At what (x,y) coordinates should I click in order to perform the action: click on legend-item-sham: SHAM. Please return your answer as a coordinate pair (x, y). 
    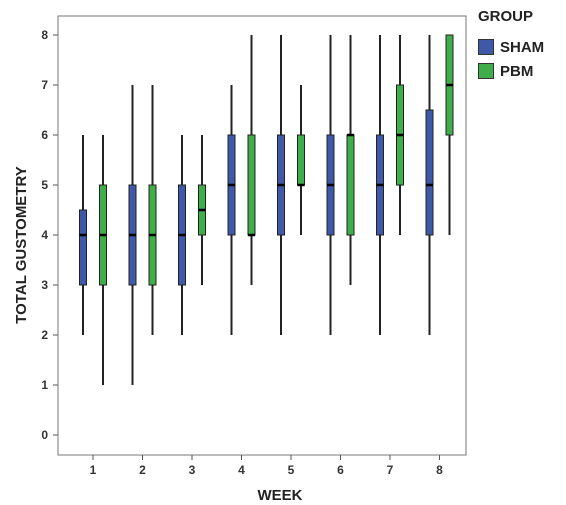
    Looking at the image, I should click on (511, 47).